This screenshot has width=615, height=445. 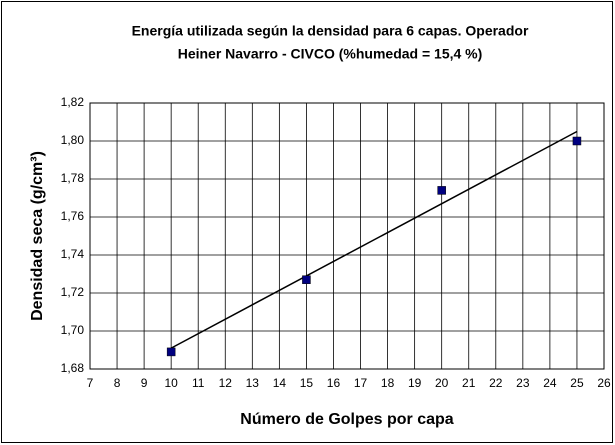 What do you see at coordinates (346, 419) in the screenshot?
I see `x-axis-label: Número de Golpes por capa` at bounding box center [346, 419].